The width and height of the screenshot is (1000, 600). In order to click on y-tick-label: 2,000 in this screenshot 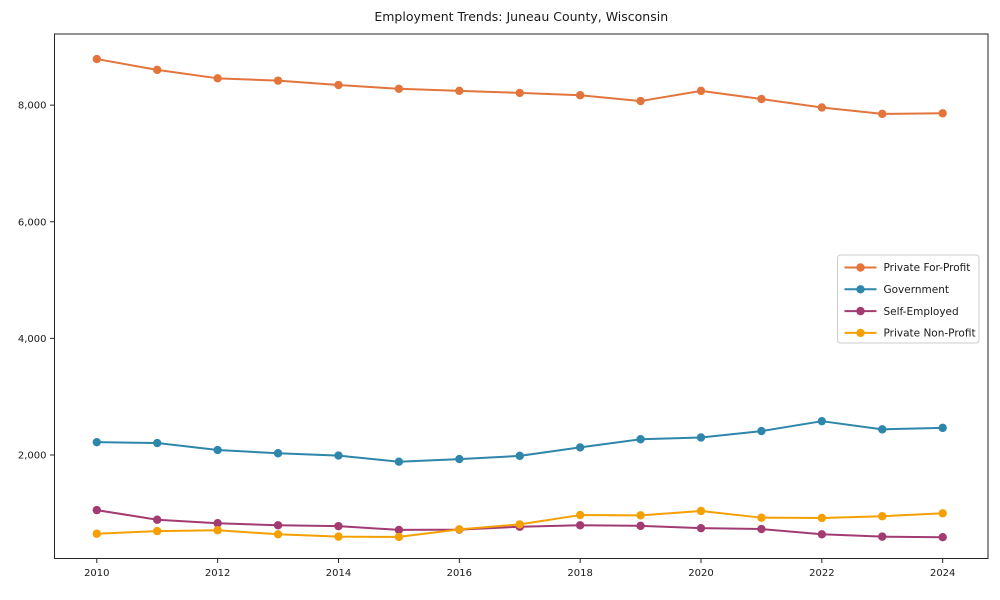, I will do `click(32, 455)`.